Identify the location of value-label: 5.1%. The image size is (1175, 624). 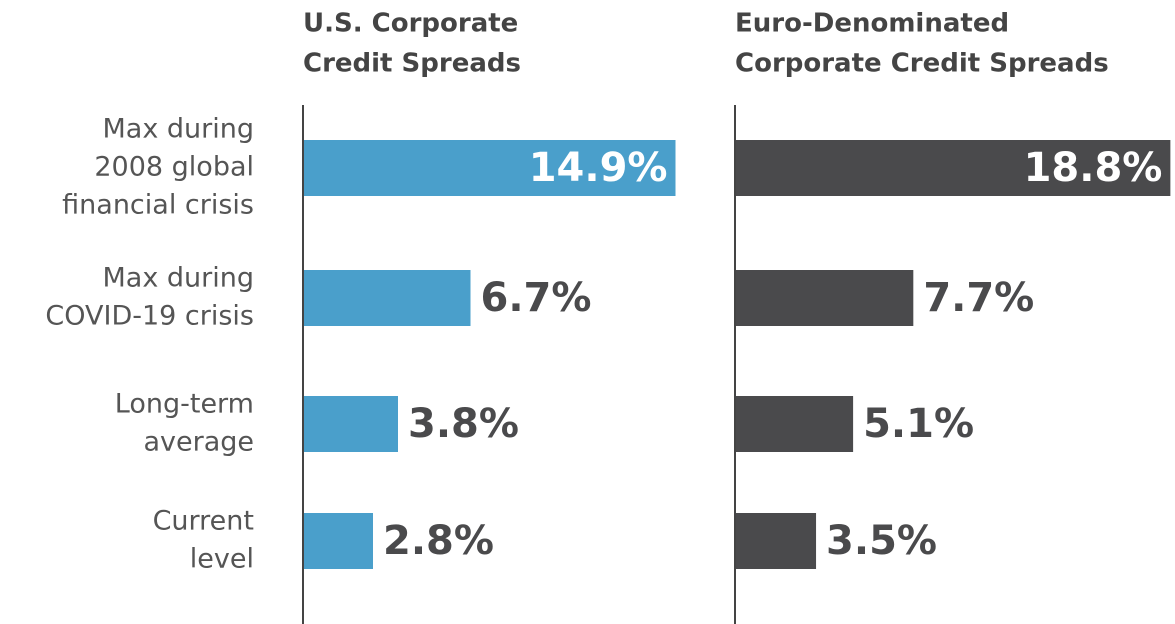
(918, 424).